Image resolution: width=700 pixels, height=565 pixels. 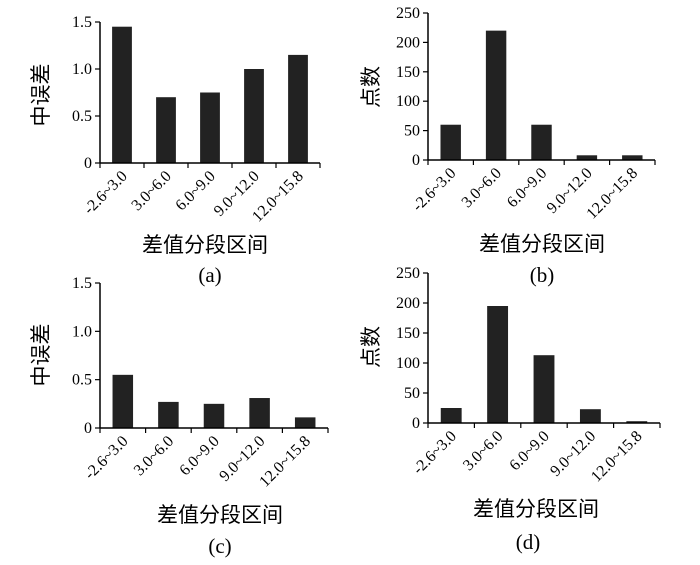 What do you see at coordinates (371, 347) in the screenshot?
I see `y-axis-label-d: 点数` at bounding box center [371, 347].